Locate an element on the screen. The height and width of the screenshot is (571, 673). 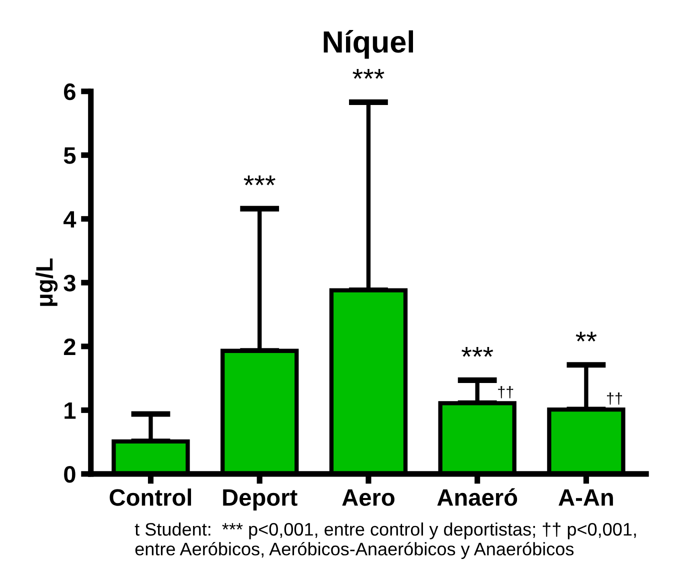
y-axis-title: μg/L is located at coordinates (46, 282).